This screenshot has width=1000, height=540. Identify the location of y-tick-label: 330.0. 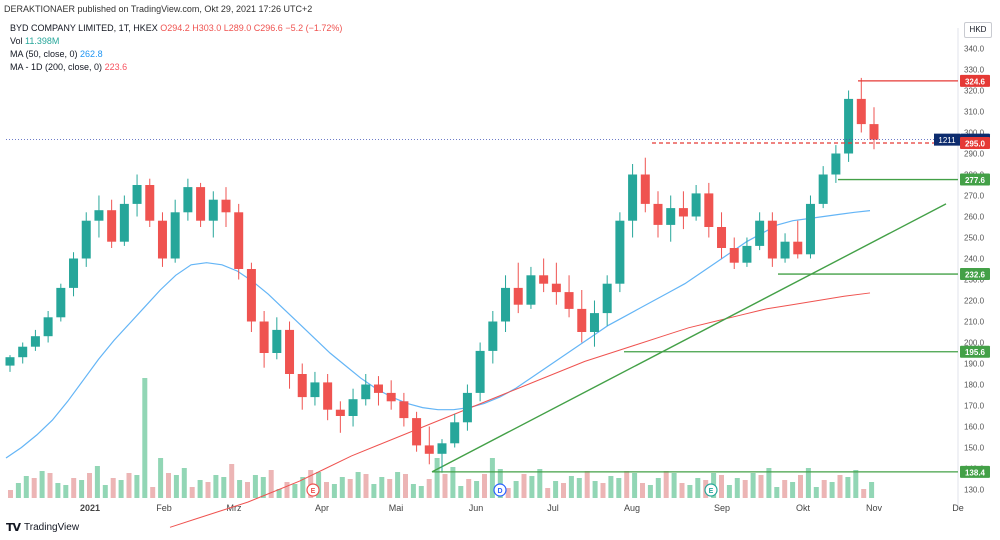
(974, 70).